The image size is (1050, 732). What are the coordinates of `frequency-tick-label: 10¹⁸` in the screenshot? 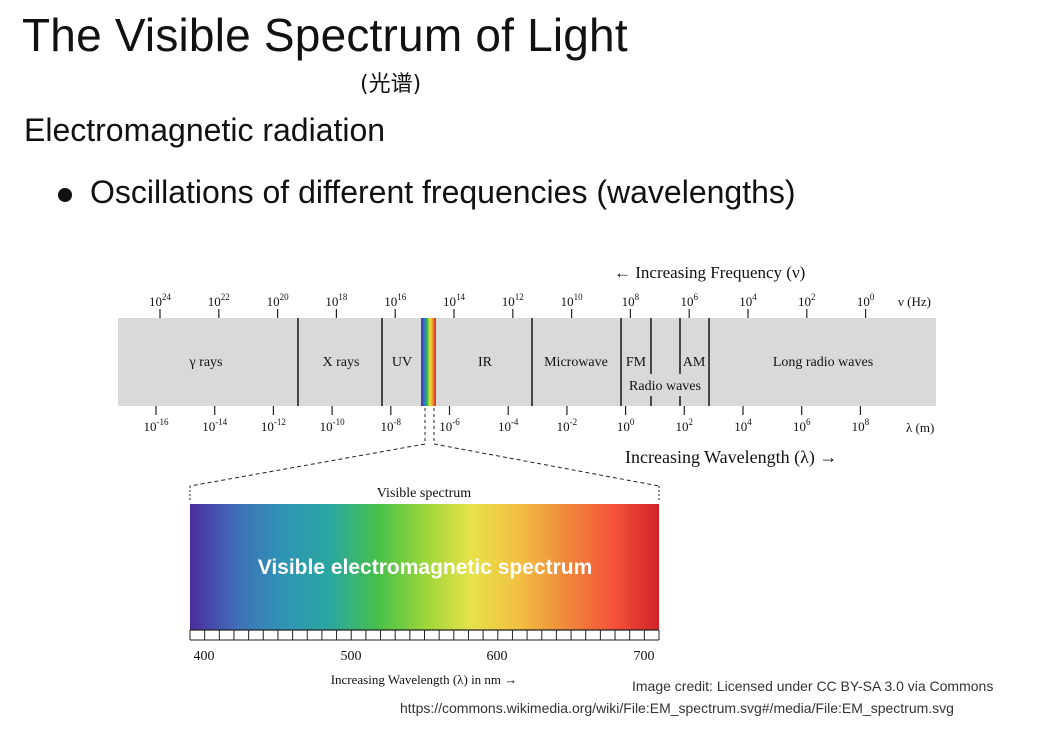 It's located at (336, 300).